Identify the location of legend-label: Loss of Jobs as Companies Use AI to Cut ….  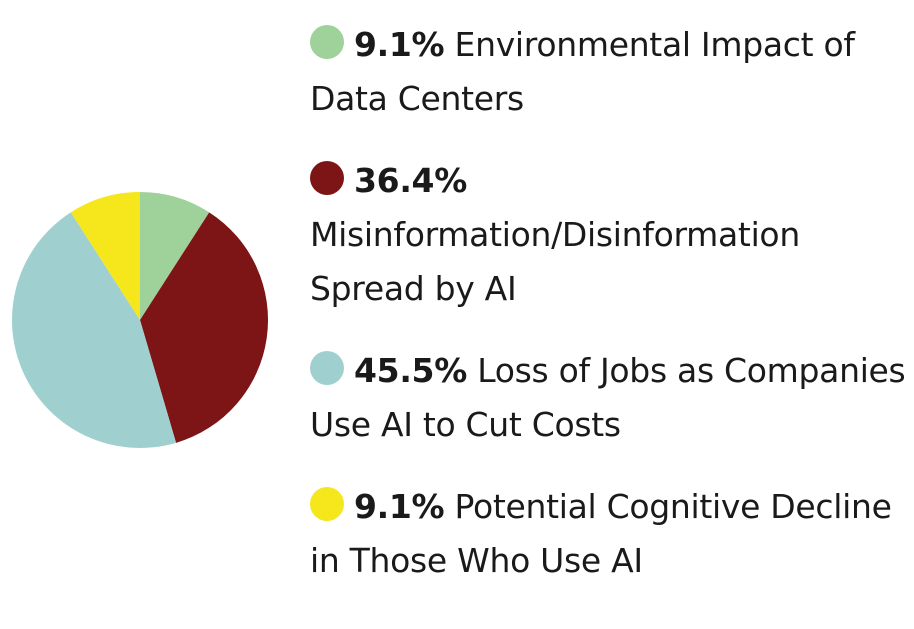
(608, 397).